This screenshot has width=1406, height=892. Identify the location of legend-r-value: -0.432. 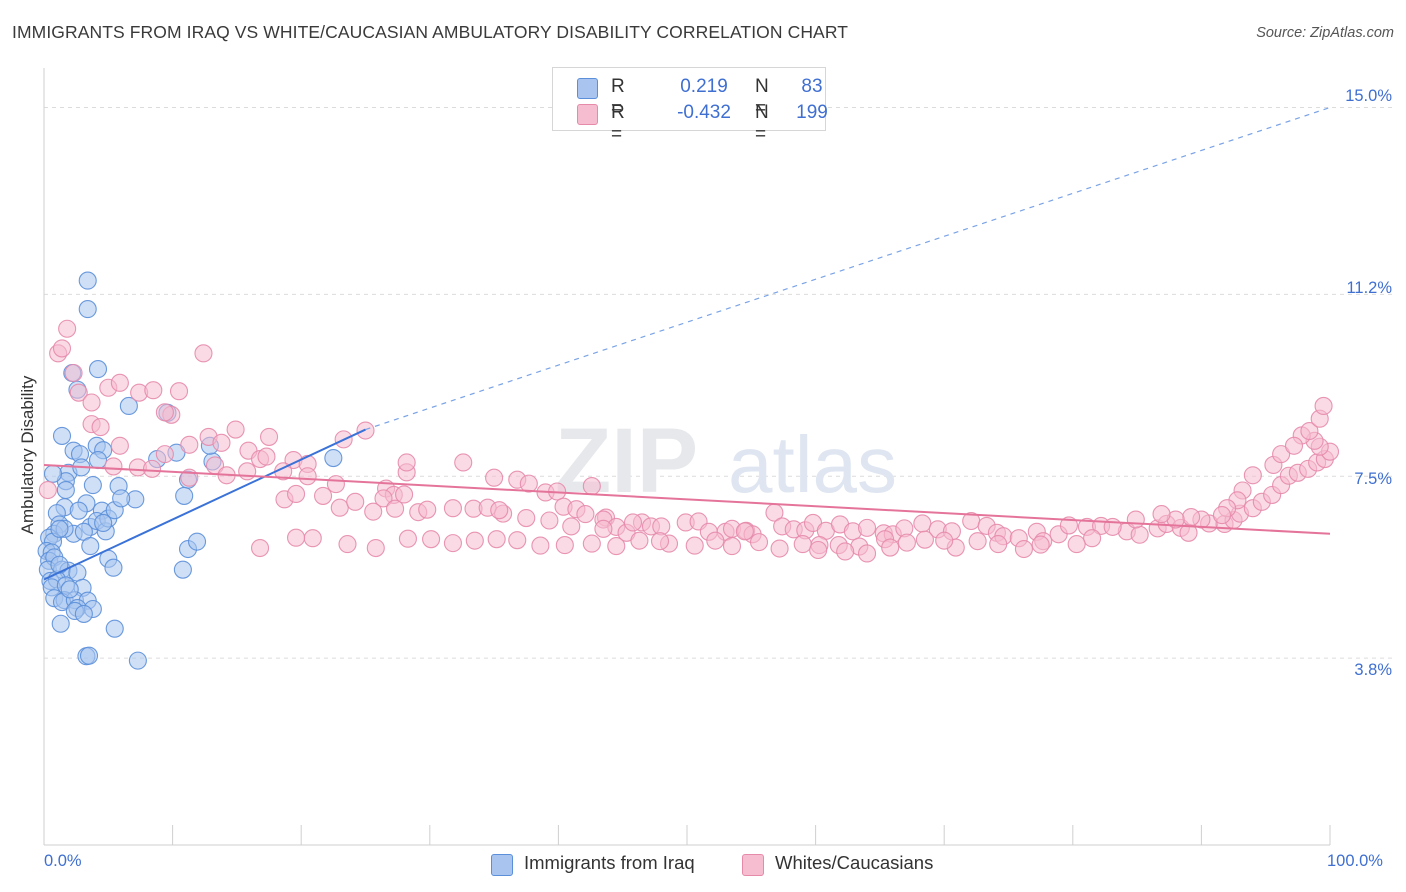
(704, 112).